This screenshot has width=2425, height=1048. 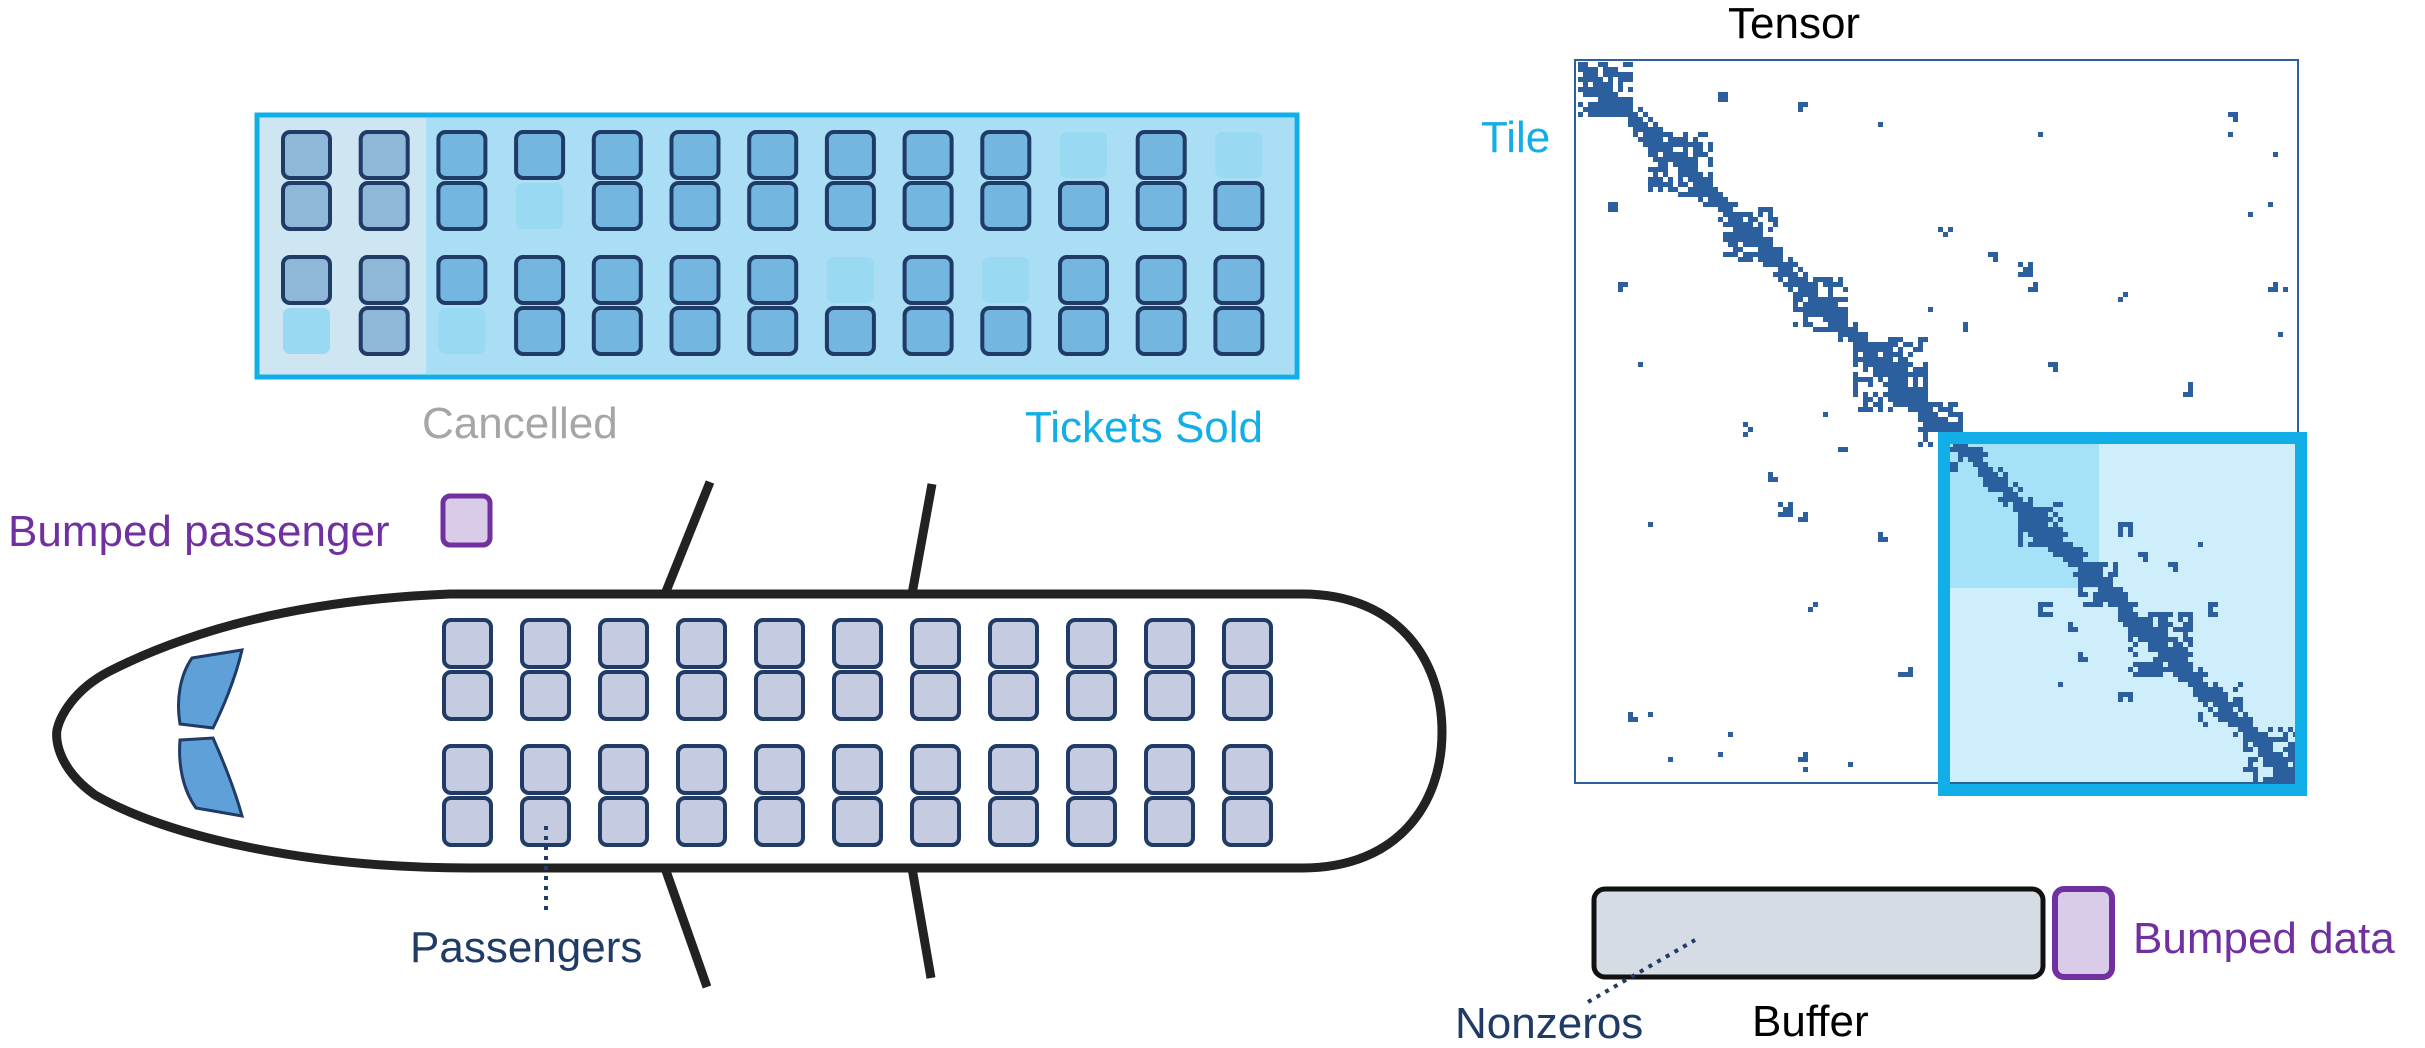 I want to click on cancelled-seat, so click(x=384, y=331).